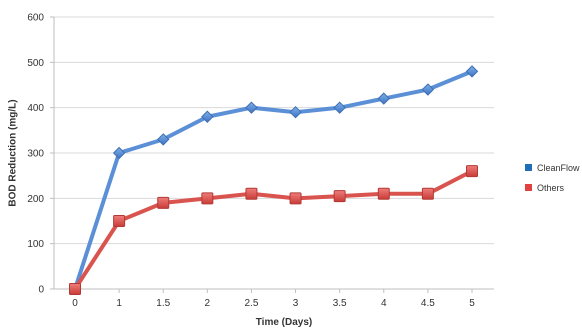  What do you see at coordinates (13, 152) in the screenshot?
I see `y-axis-title: BOD Reduction (mg/L)` at bounding box center [13, 152].